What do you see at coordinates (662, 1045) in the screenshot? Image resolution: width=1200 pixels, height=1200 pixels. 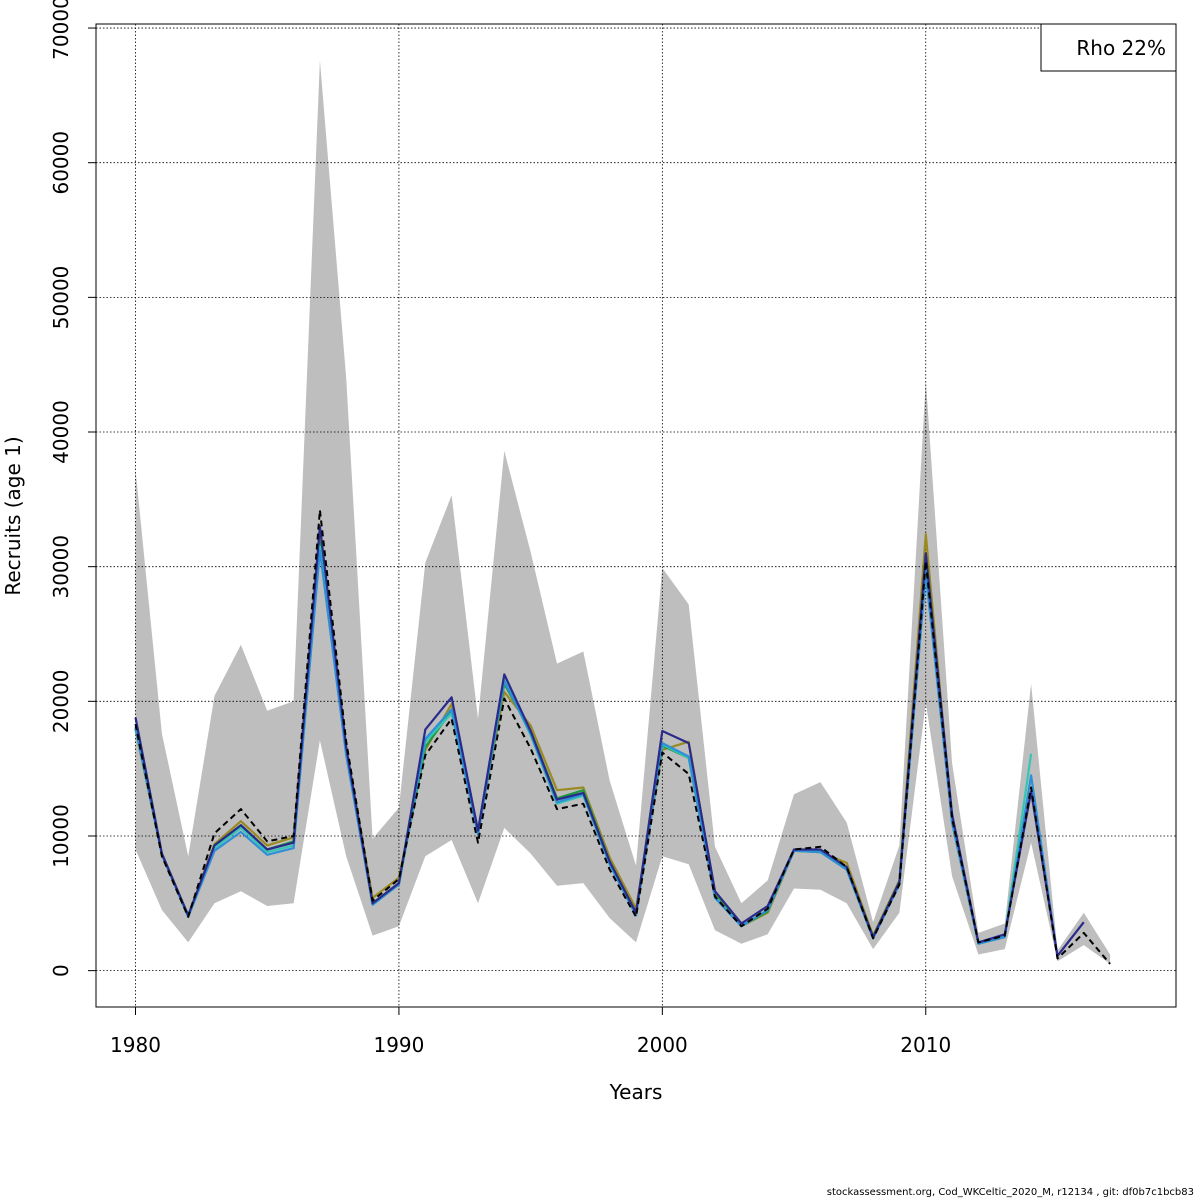 I see `x-tick-label: 2000` at bounding box center [662, 1045].